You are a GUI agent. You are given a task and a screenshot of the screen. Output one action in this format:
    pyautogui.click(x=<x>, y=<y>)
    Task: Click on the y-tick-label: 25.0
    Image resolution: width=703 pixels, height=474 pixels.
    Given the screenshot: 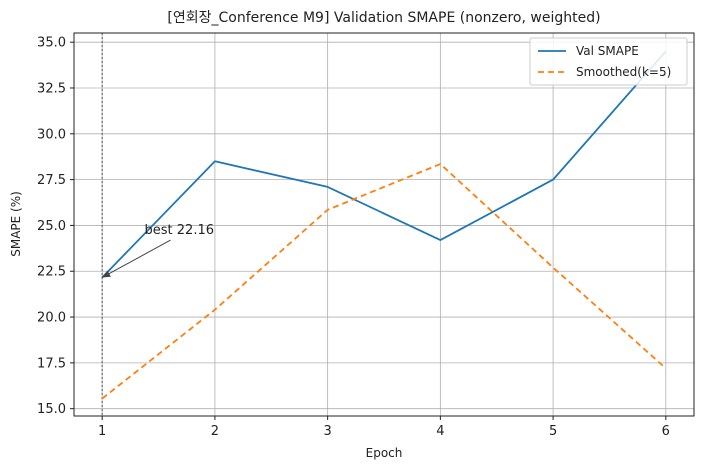 What is the action you would take?
    pyautogui.click(x=51, y=226)
    